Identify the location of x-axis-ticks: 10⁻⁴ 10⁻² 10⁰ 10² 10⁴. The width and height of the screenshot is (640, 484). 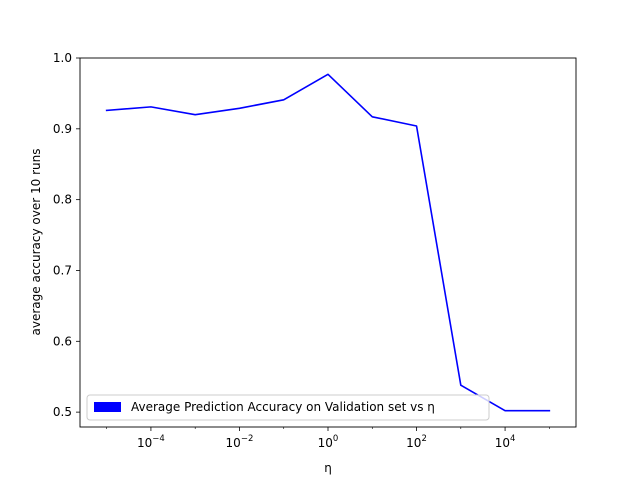
(328, 438).